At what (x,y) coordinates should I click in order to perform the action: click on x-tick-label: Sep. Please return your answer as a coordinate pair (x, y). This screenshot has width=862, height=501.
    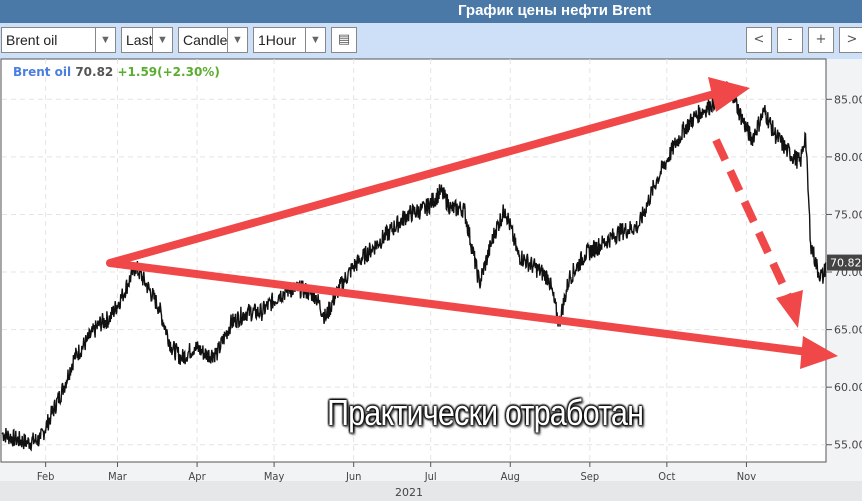
    Looking at the image, I should click on (590, 476).